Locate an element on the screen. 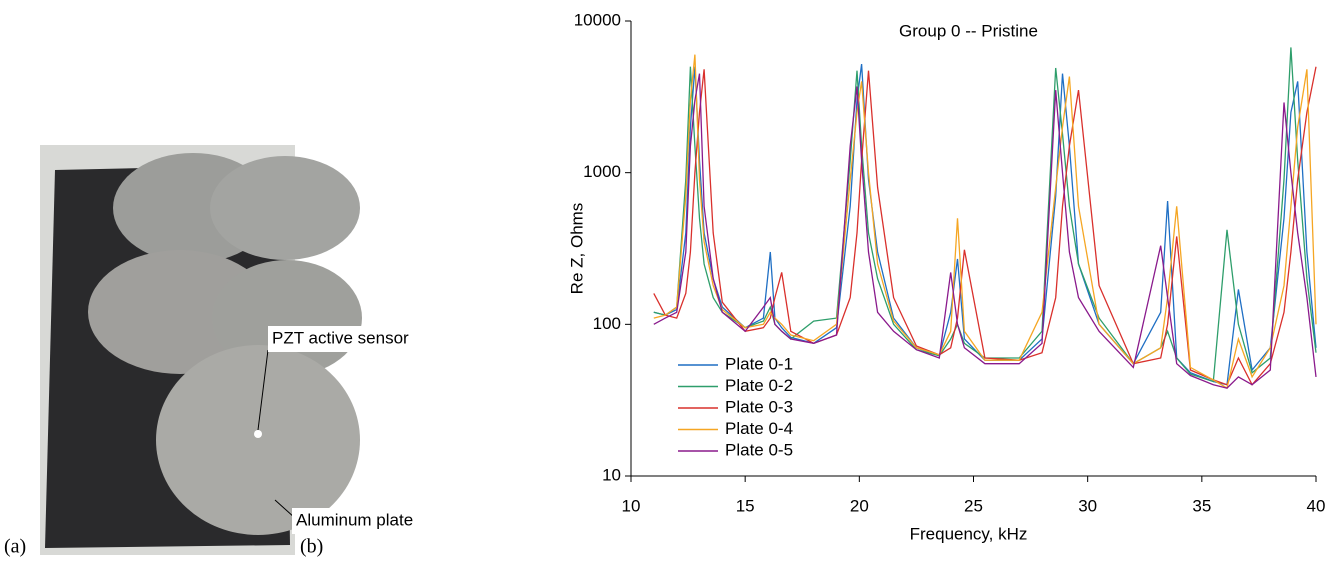 The width and height of the screenshot is (1340, 569). panel-label: (a) is located at coordinates (15, 547).